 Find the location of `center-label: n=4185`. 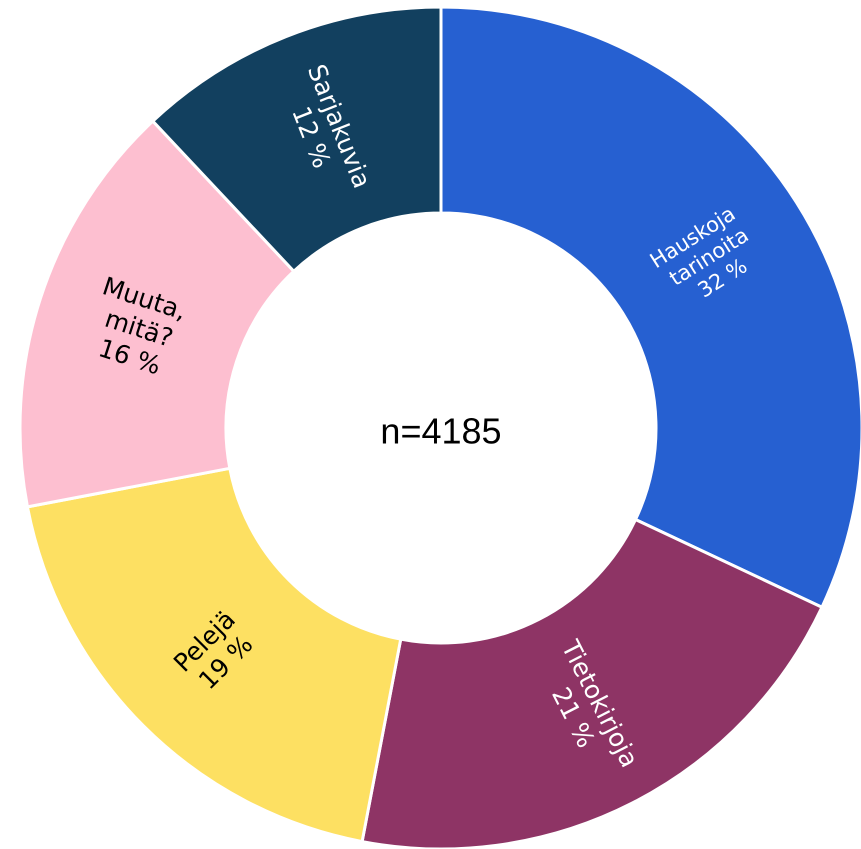

center-label: n=4185 is located at coordinates (440, 431).